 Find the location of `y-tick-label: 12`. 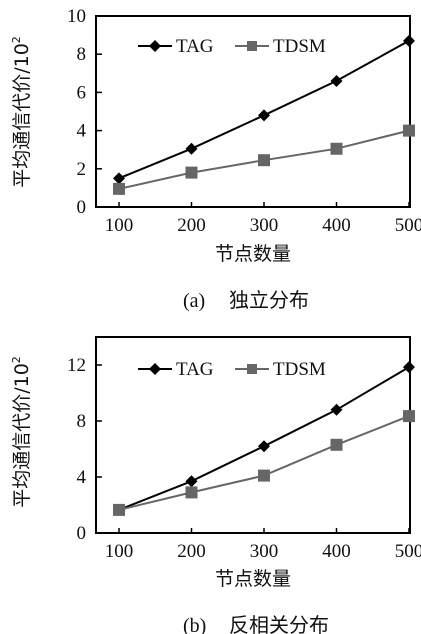

y-tick-label: 12 is located at coordinates (76, 365).